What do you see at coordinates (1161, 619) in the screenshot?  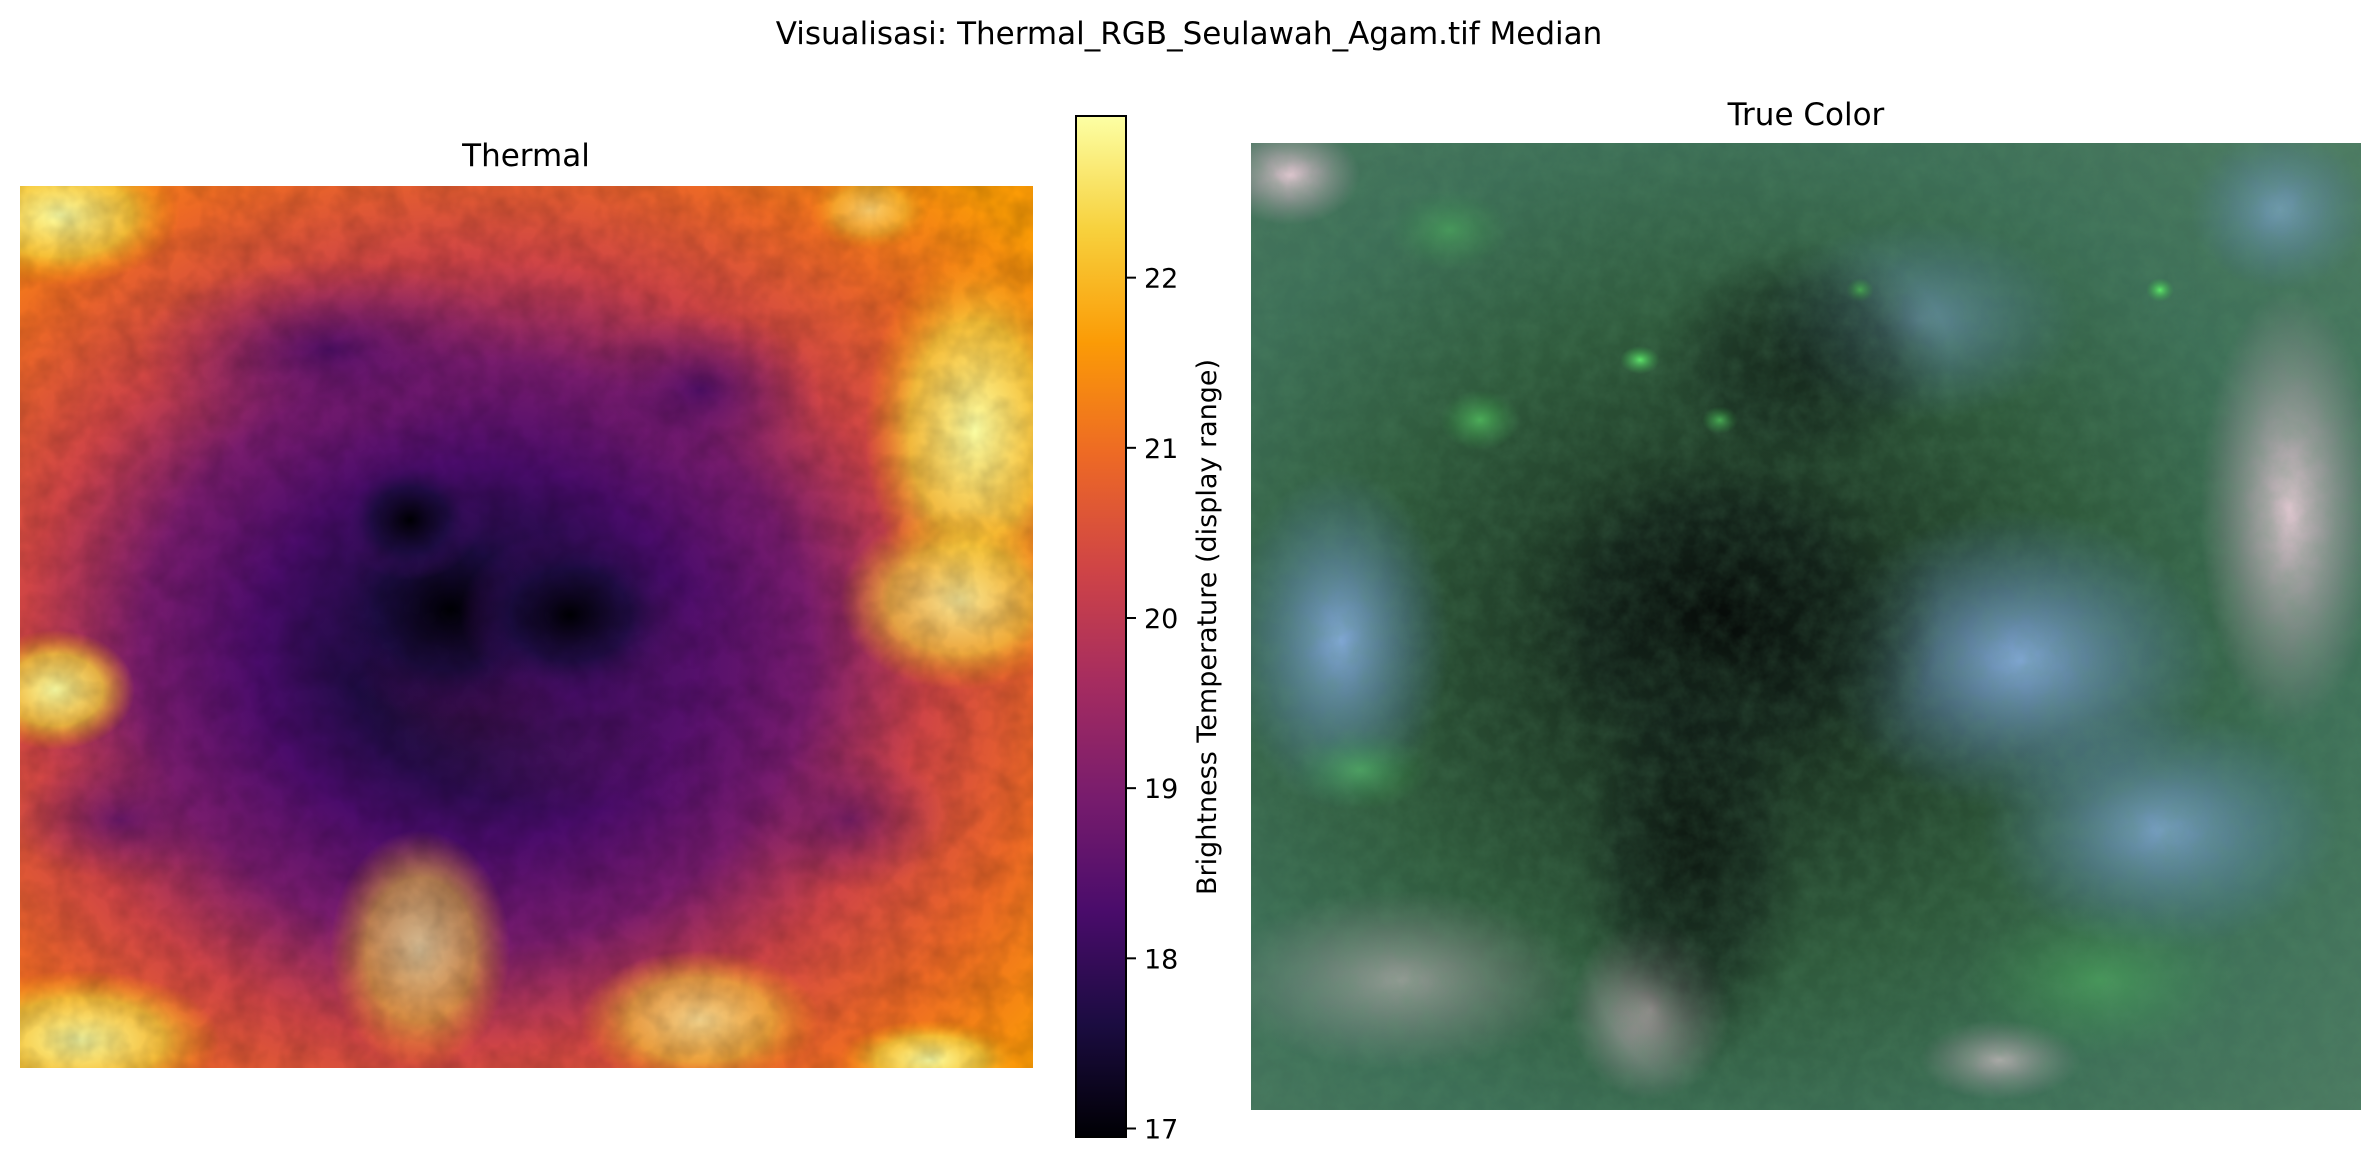 I see `colorbar-tick-label: 20` at bounding box center [1161, 619].